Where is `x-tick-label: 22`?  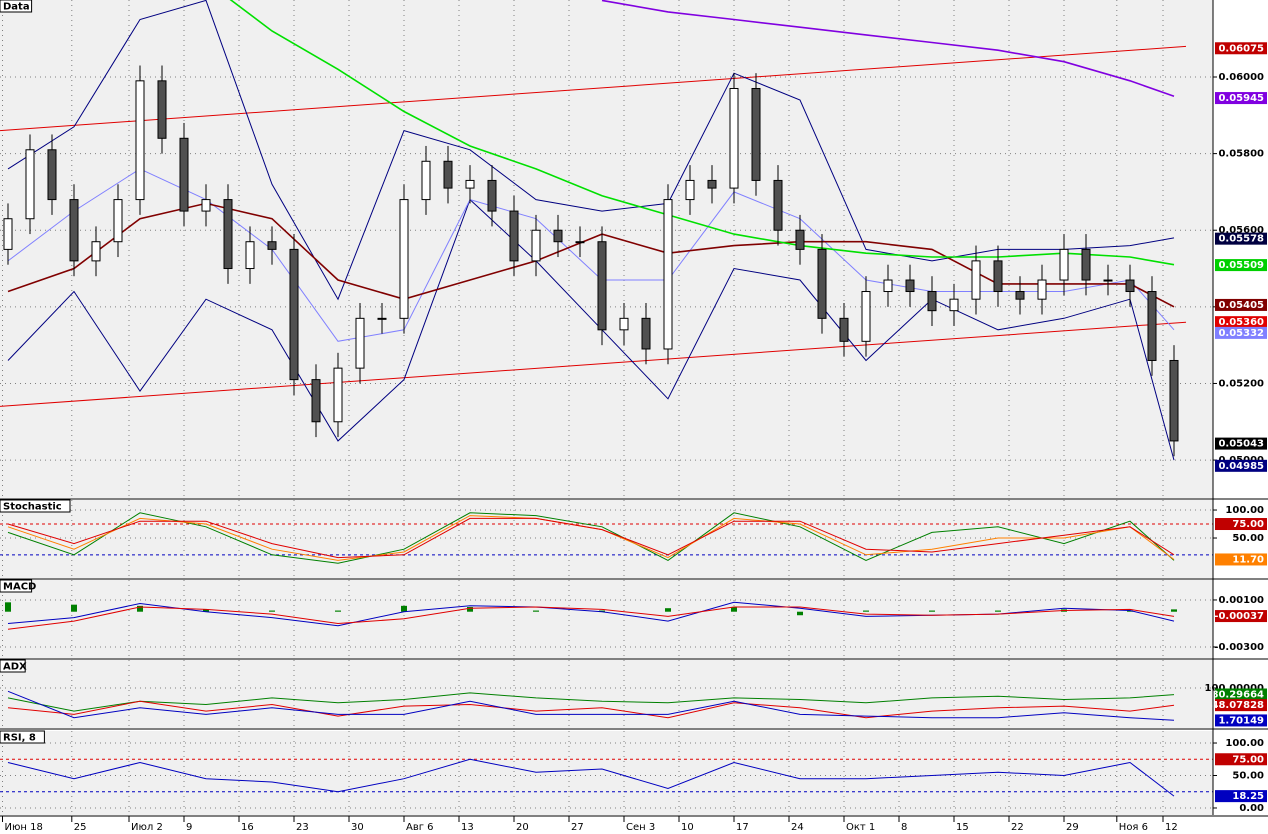
x-tick-label: 22 is located at coordinates (1017, 827).